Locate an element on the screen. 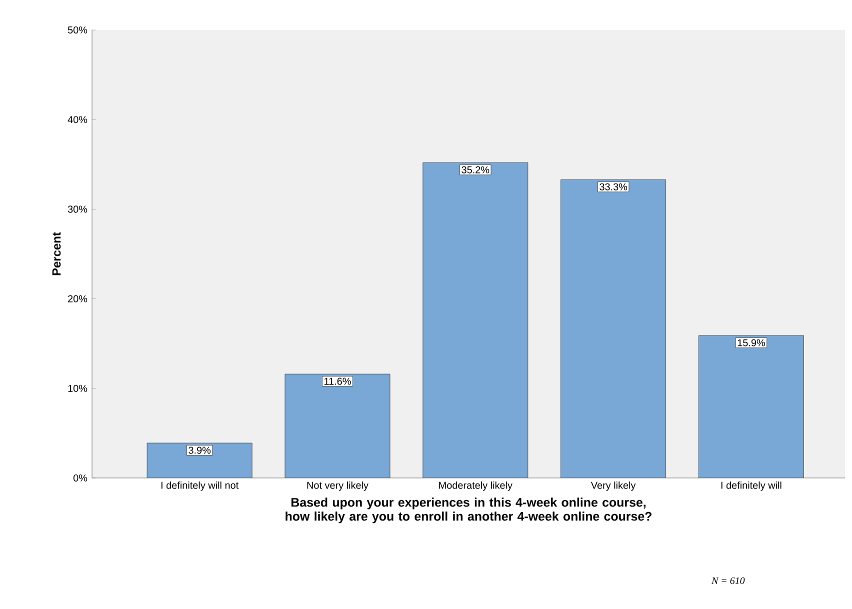 The image size is (852, 609). y-tick-label: 50% is located at coordinates (78, 30).